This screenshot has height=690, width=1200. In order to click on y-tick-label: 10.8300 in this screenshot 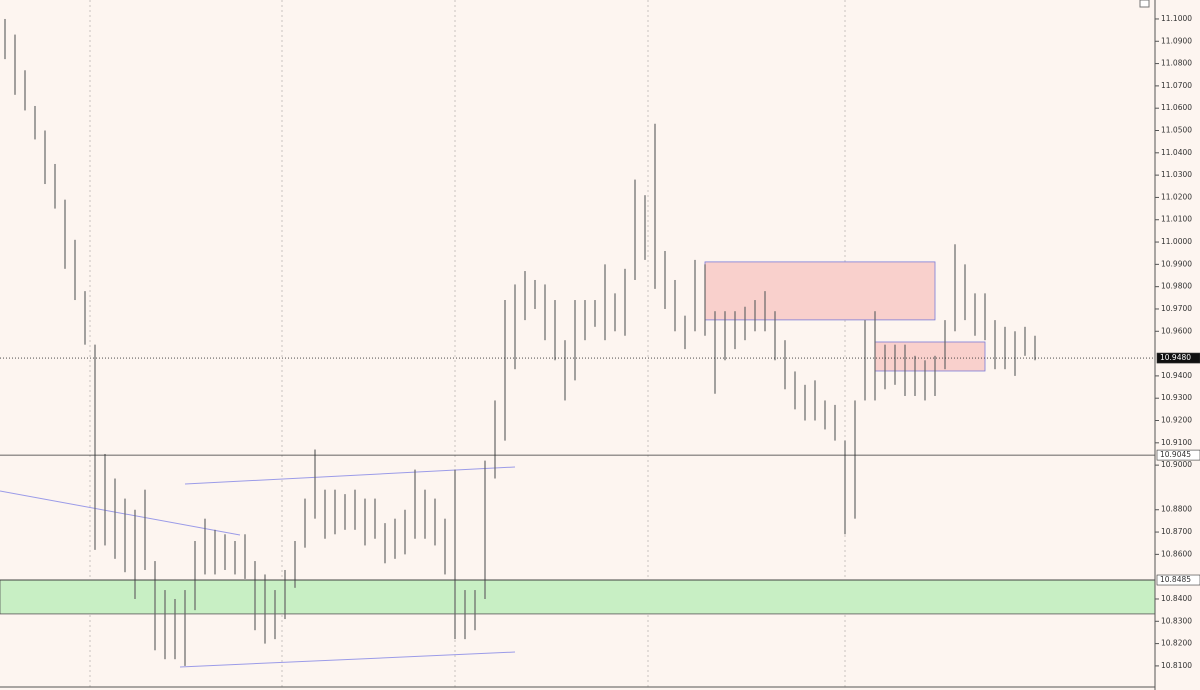, I will do `click(1176, 620)`.